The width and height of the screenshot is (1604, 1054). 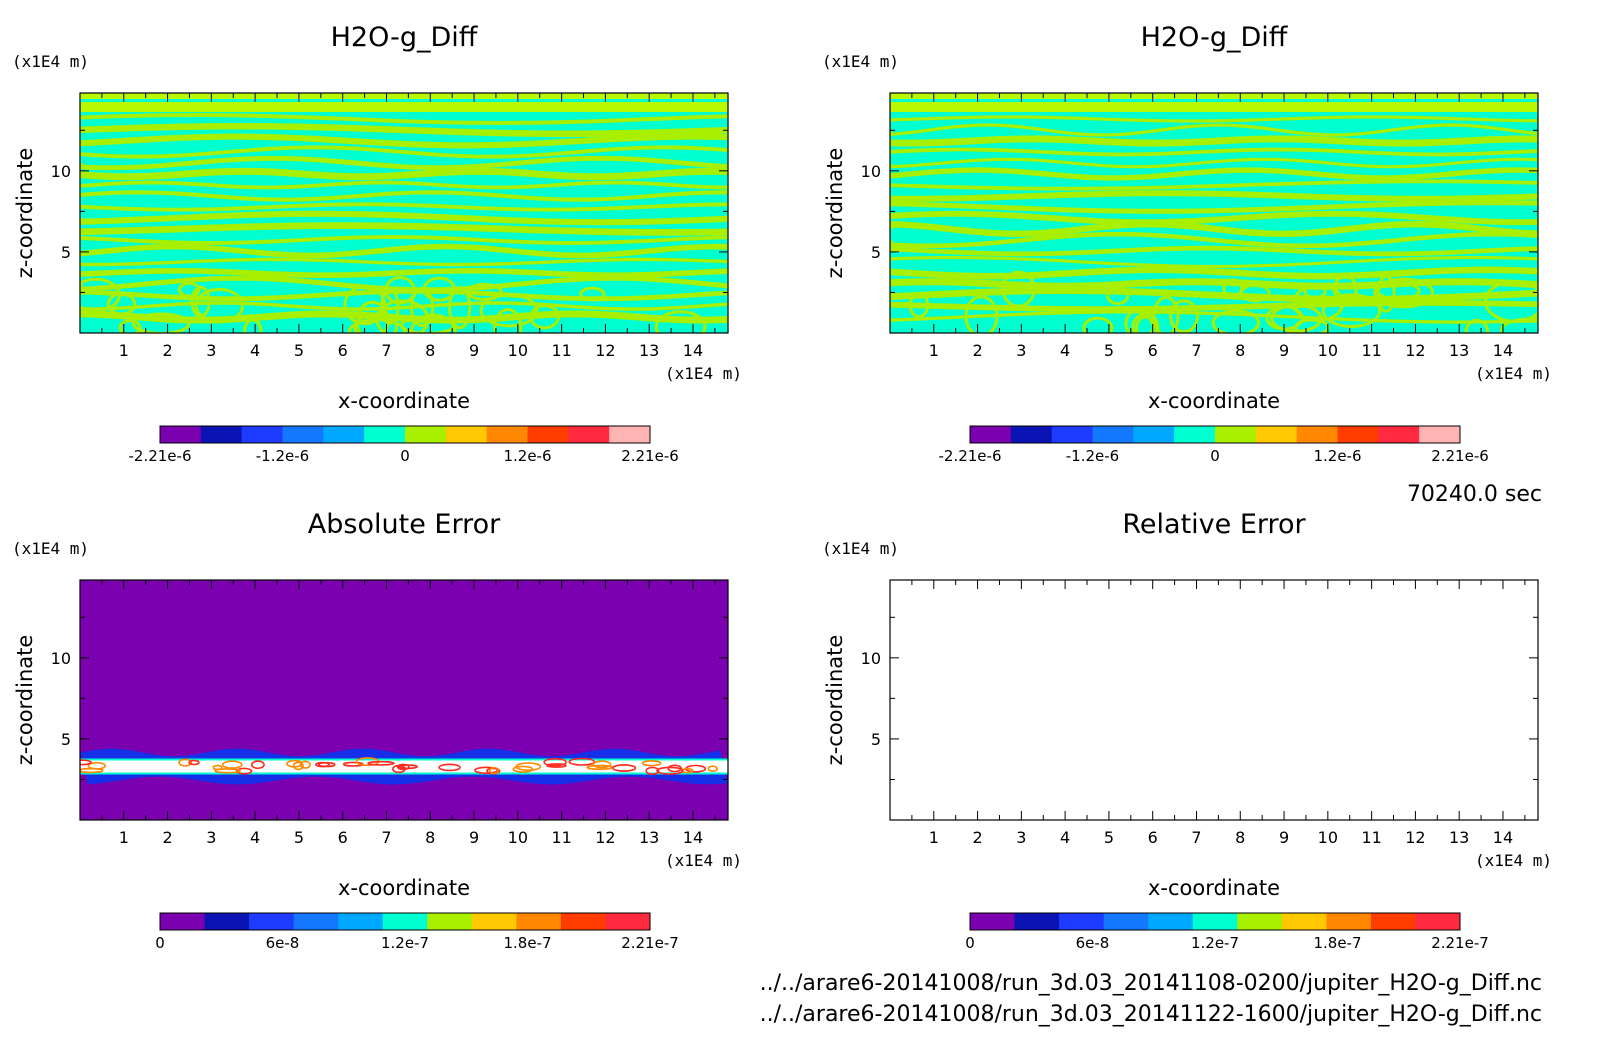 I want to click on fill-band, so click(x=1214, y=96).